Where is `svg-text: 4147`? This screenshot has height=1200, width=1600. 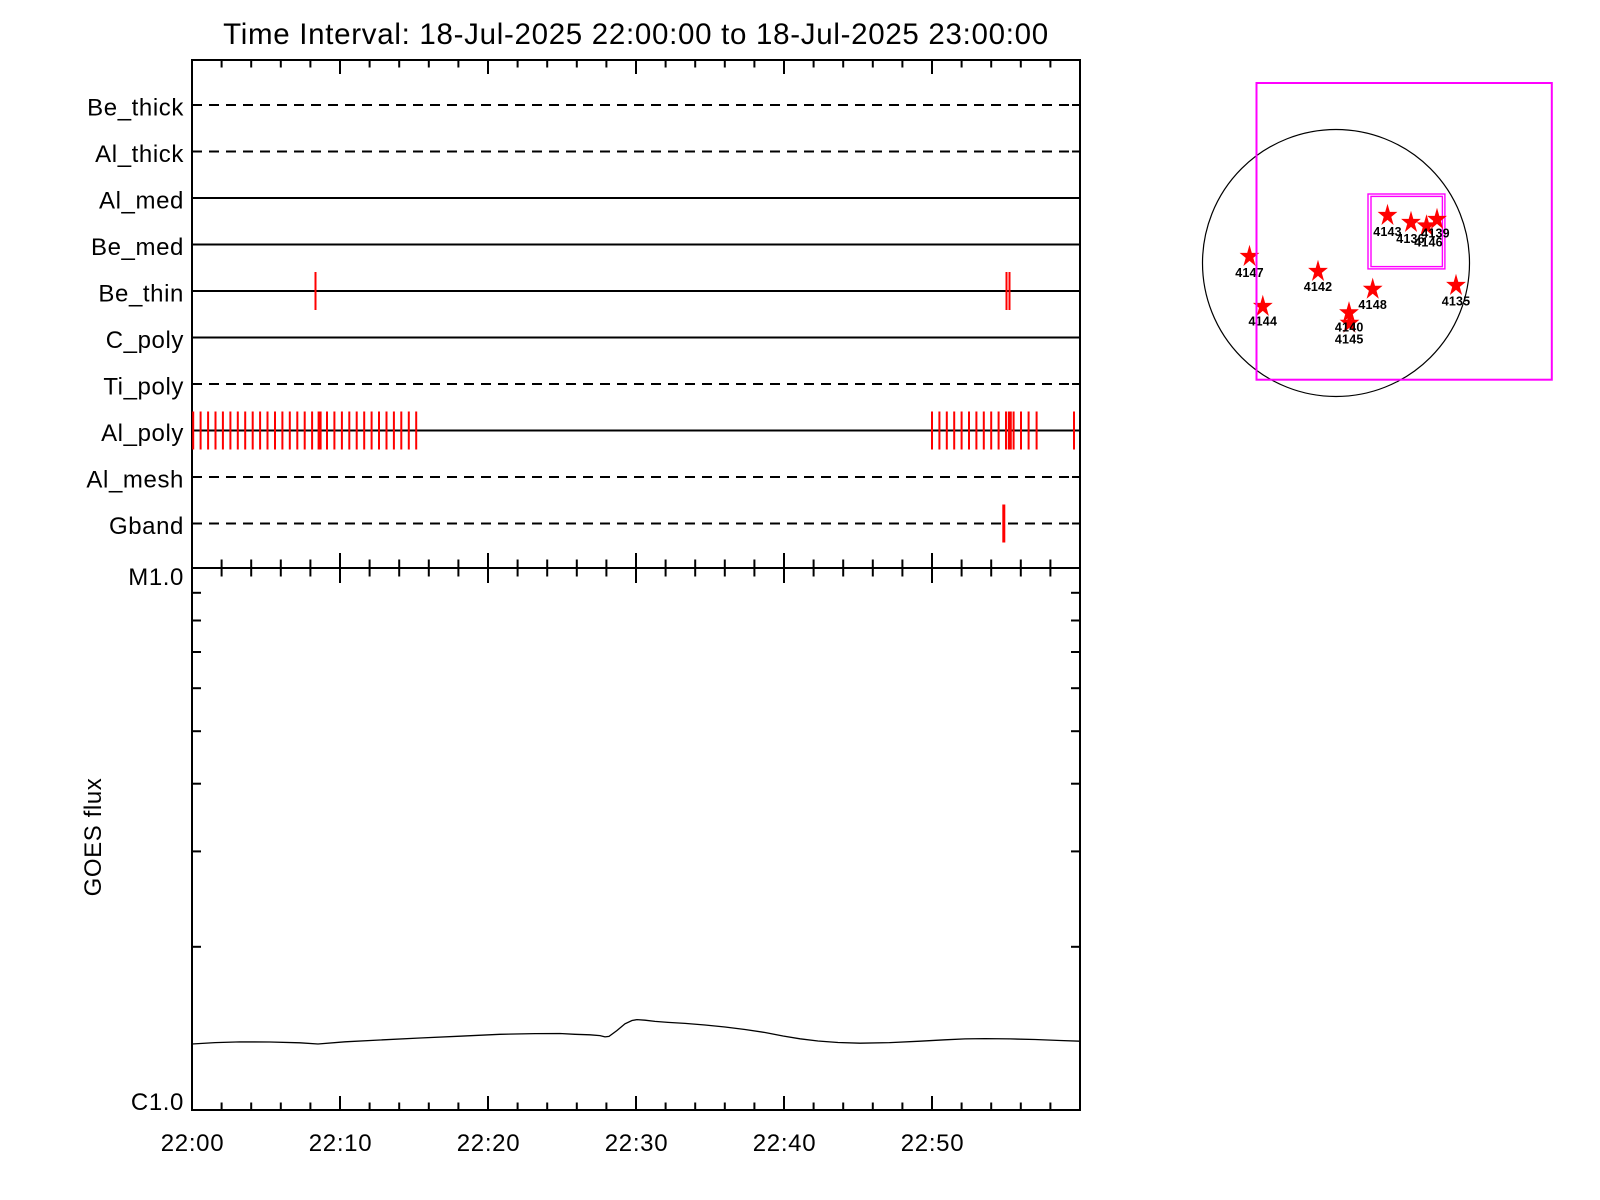 svg-text: 4147 is located at coordinates (1249, 273).